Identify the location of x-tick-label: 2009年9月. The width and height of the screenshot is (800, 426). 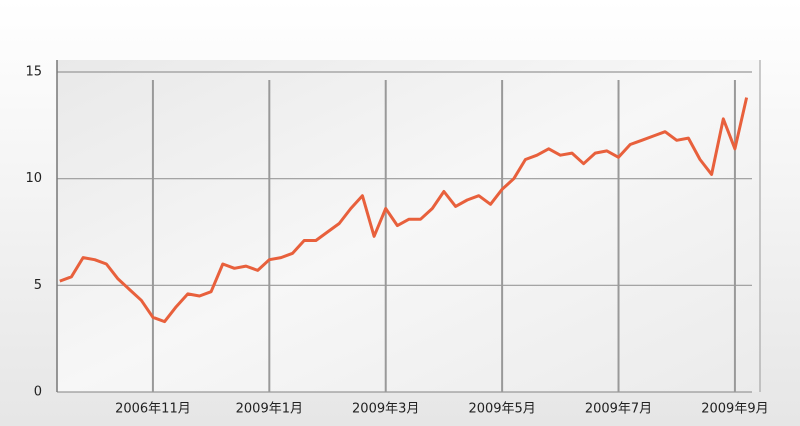
(734, 409).